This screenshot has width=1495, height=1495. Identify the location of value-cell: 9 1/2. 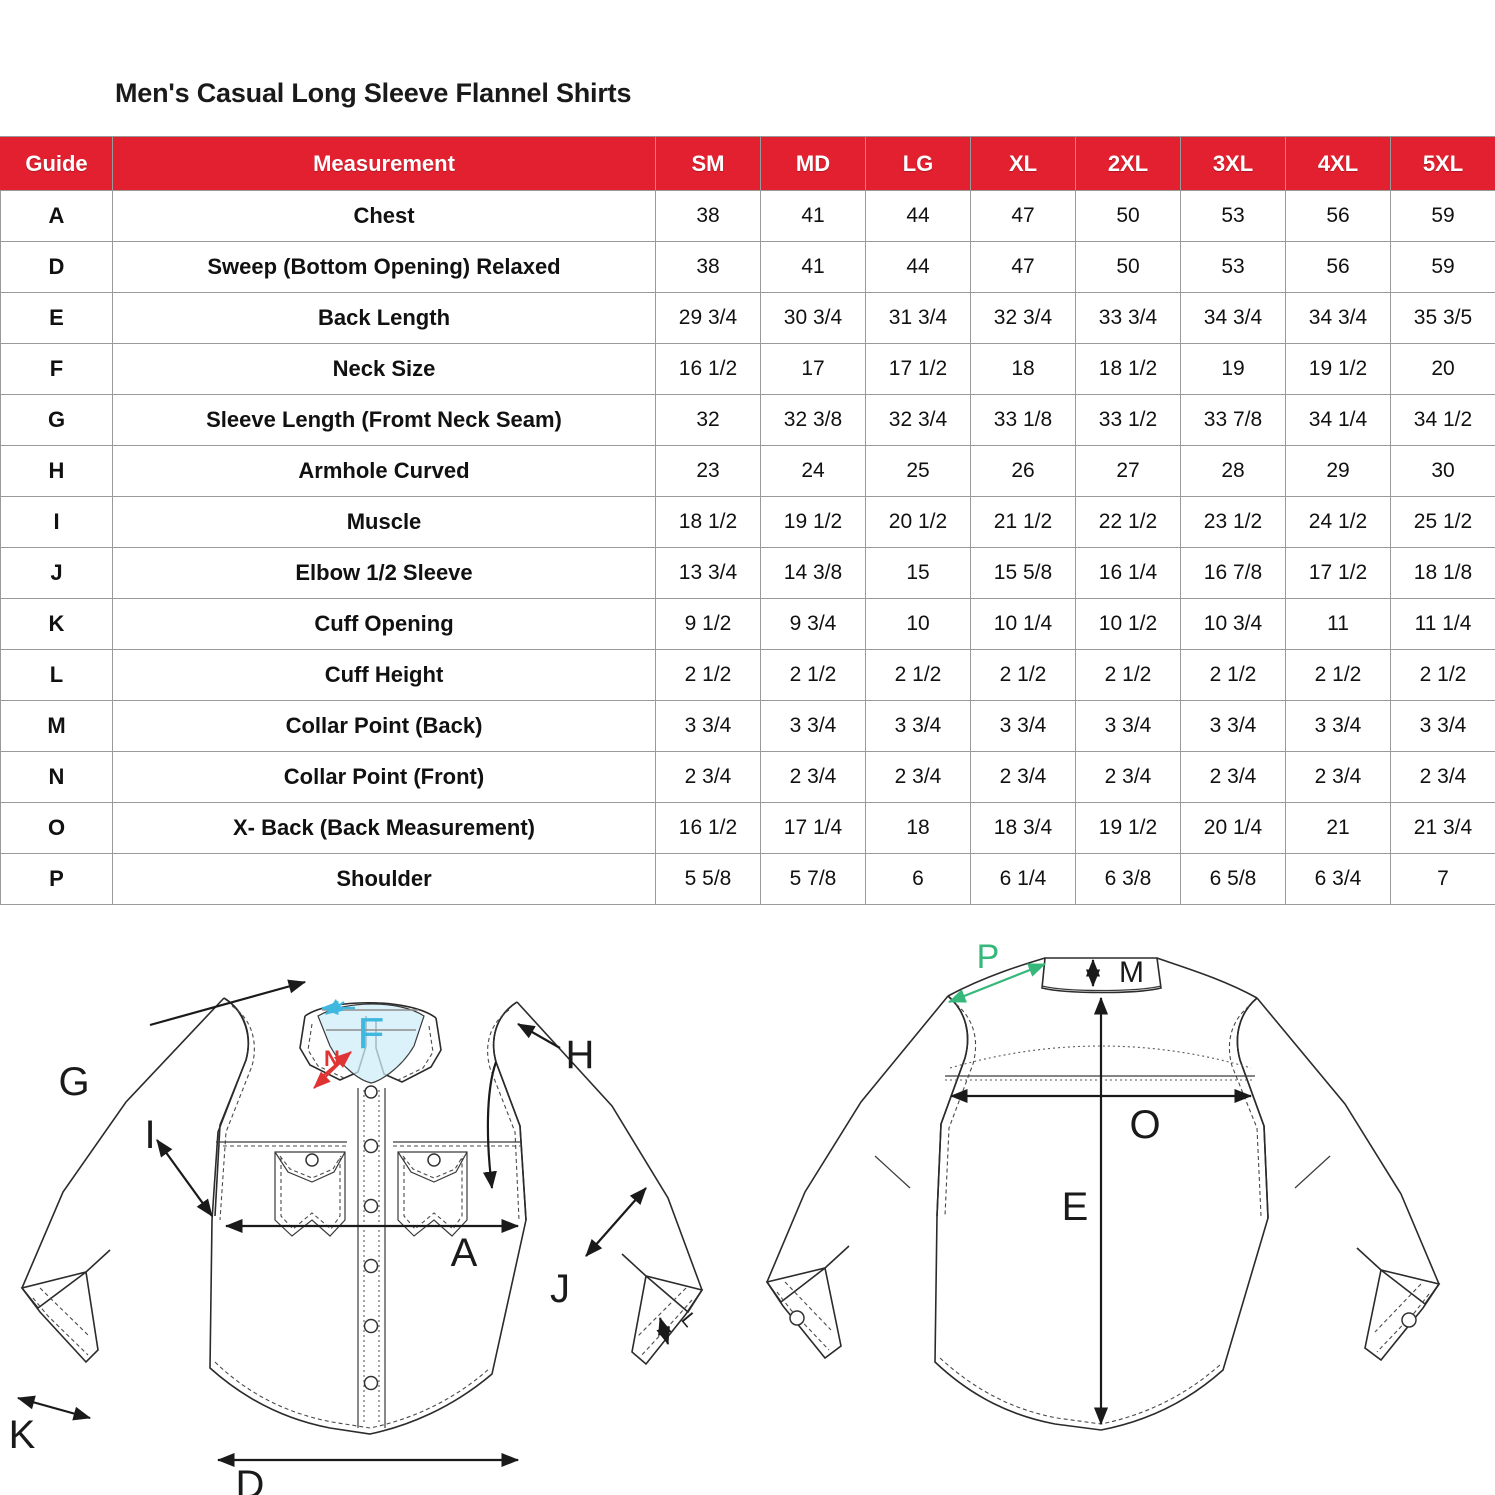
(708, 624).